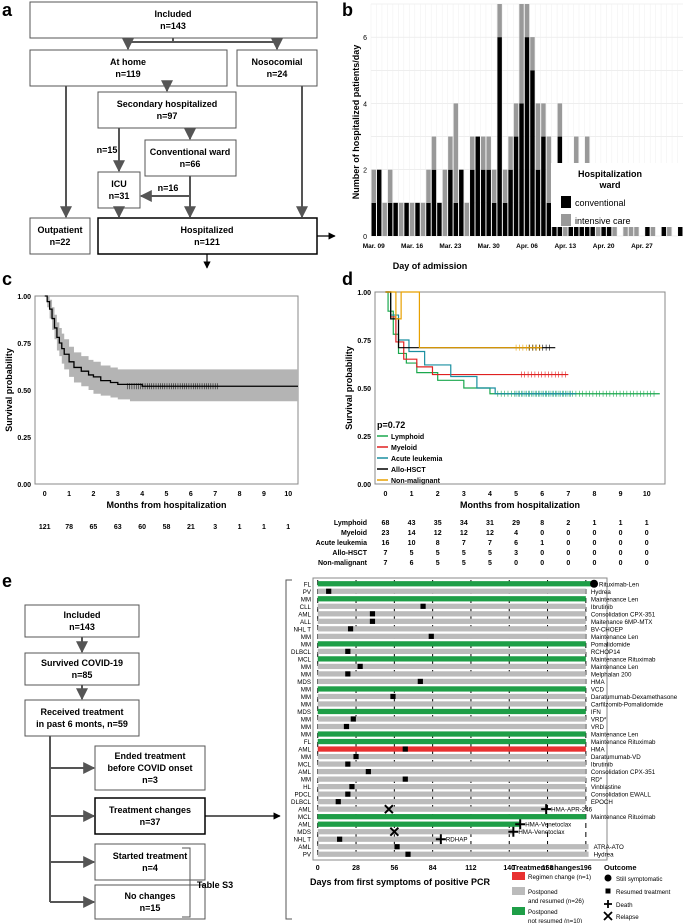 The image size is (685, 923). I want to click on row-diagnosis: MDS, so click(304, 832).